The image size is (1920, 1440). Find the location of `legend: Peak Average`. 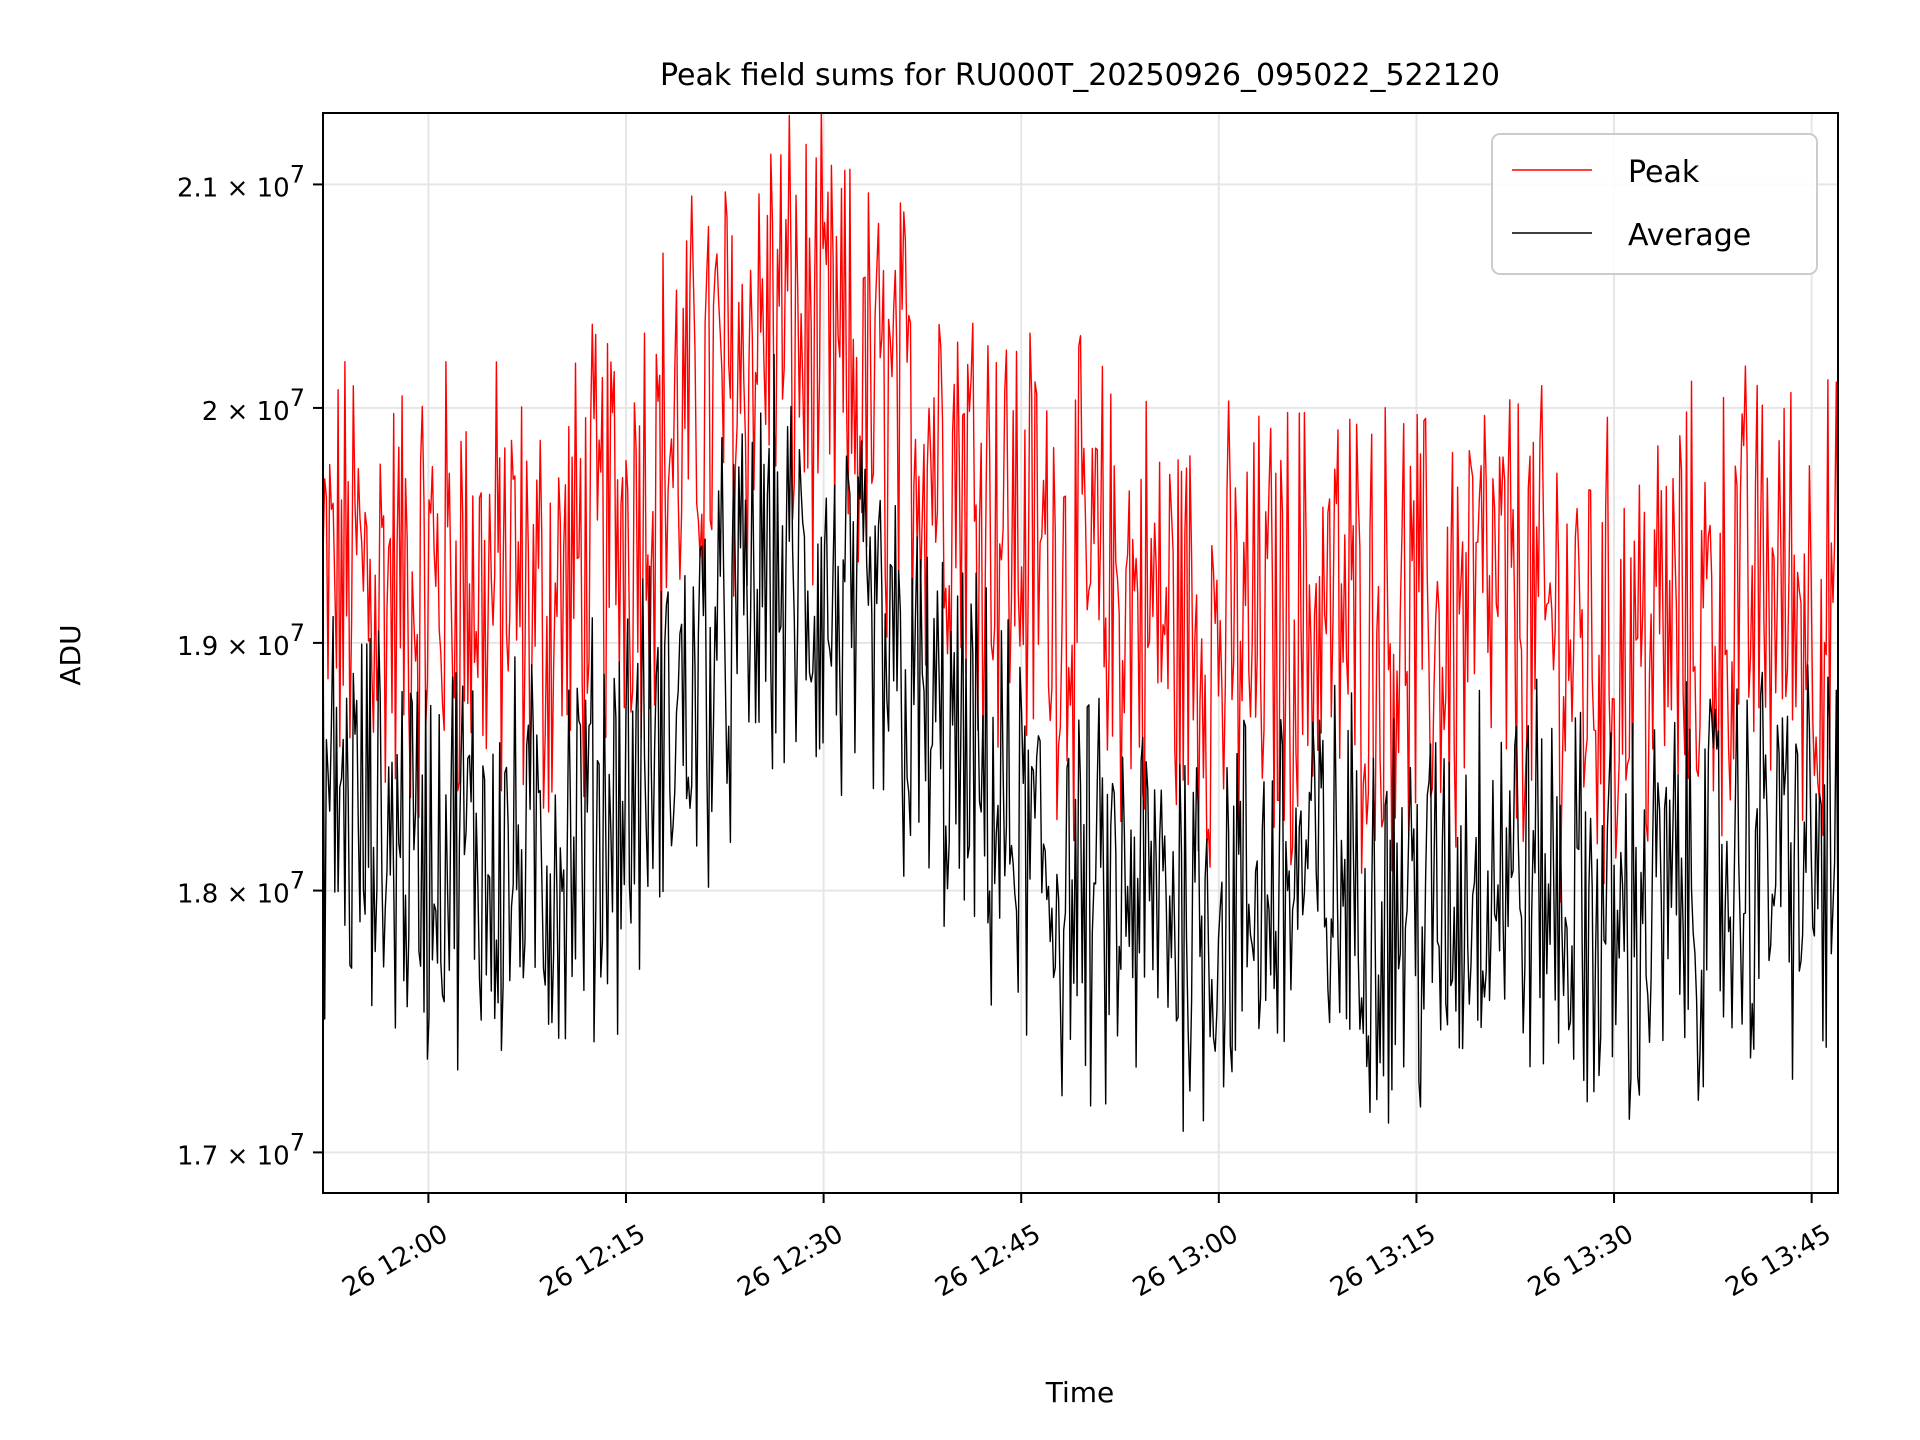

legend: Peak Average is located at coordinates (1654, 204).